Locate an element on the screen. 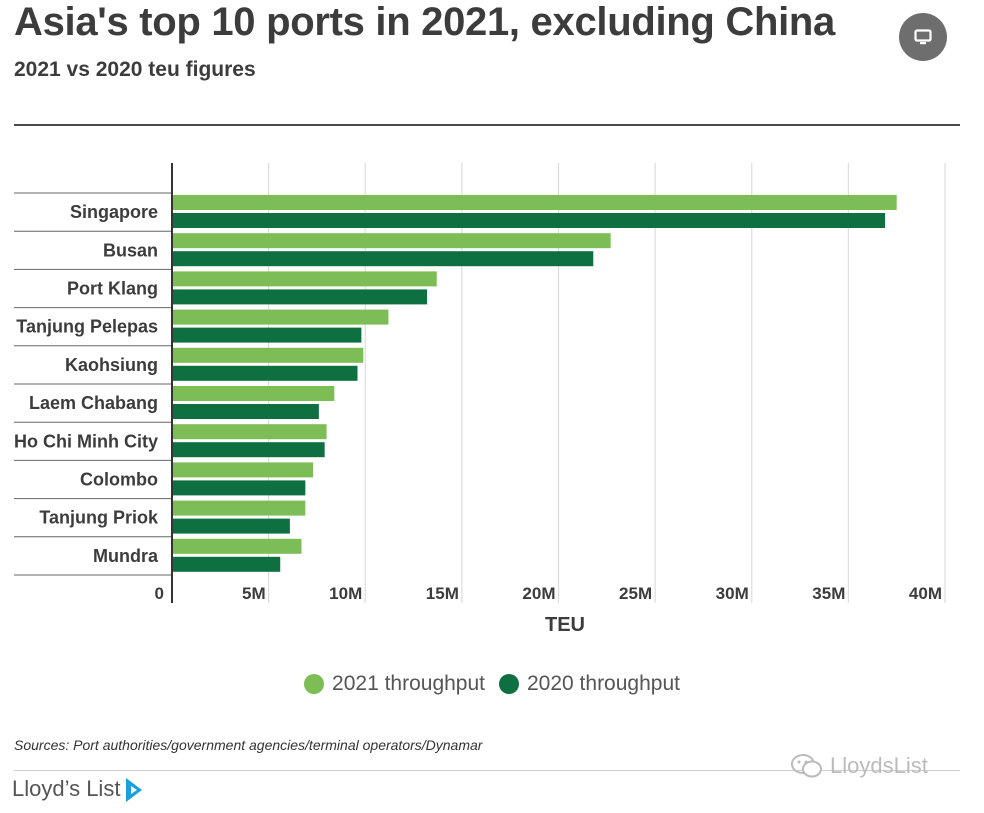  monitor-icon is located at coordinates (923, 37).